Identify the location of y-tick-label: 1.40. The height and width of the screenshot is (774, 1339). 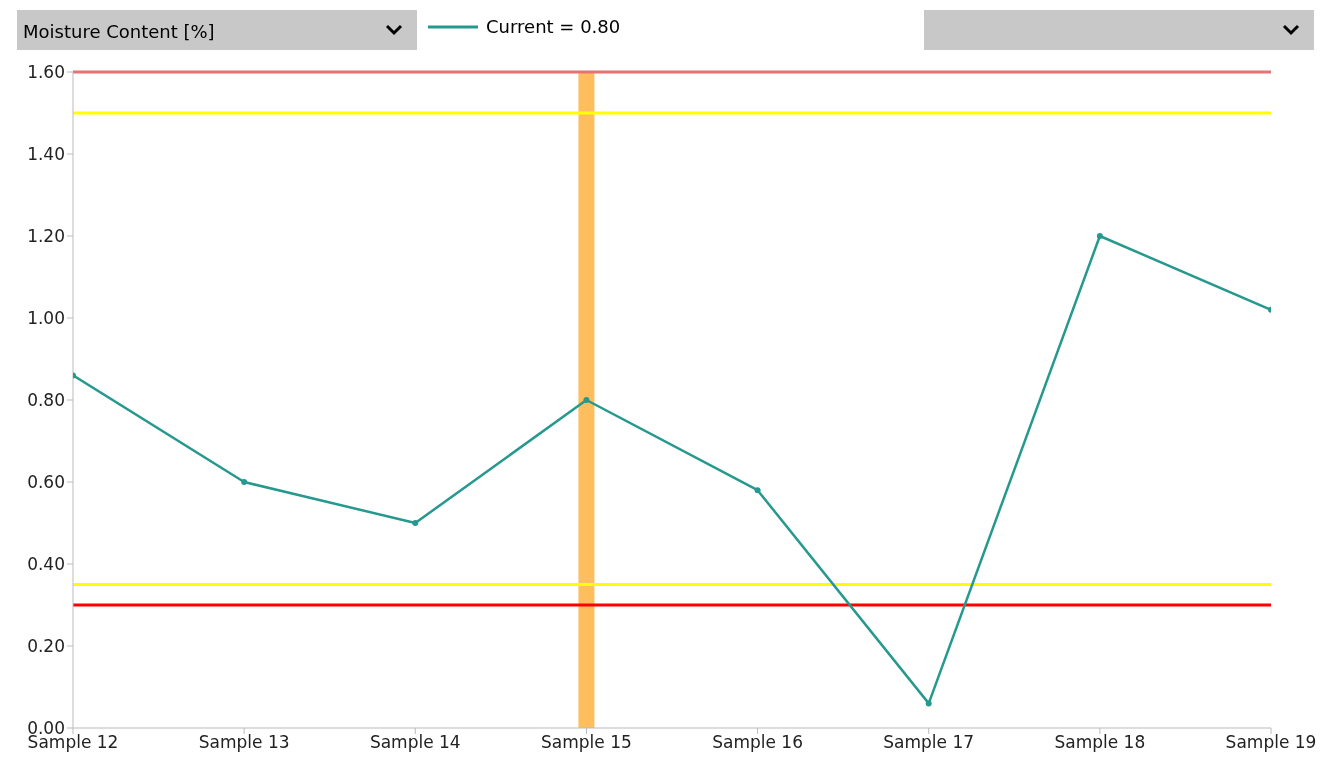
(46, 154).